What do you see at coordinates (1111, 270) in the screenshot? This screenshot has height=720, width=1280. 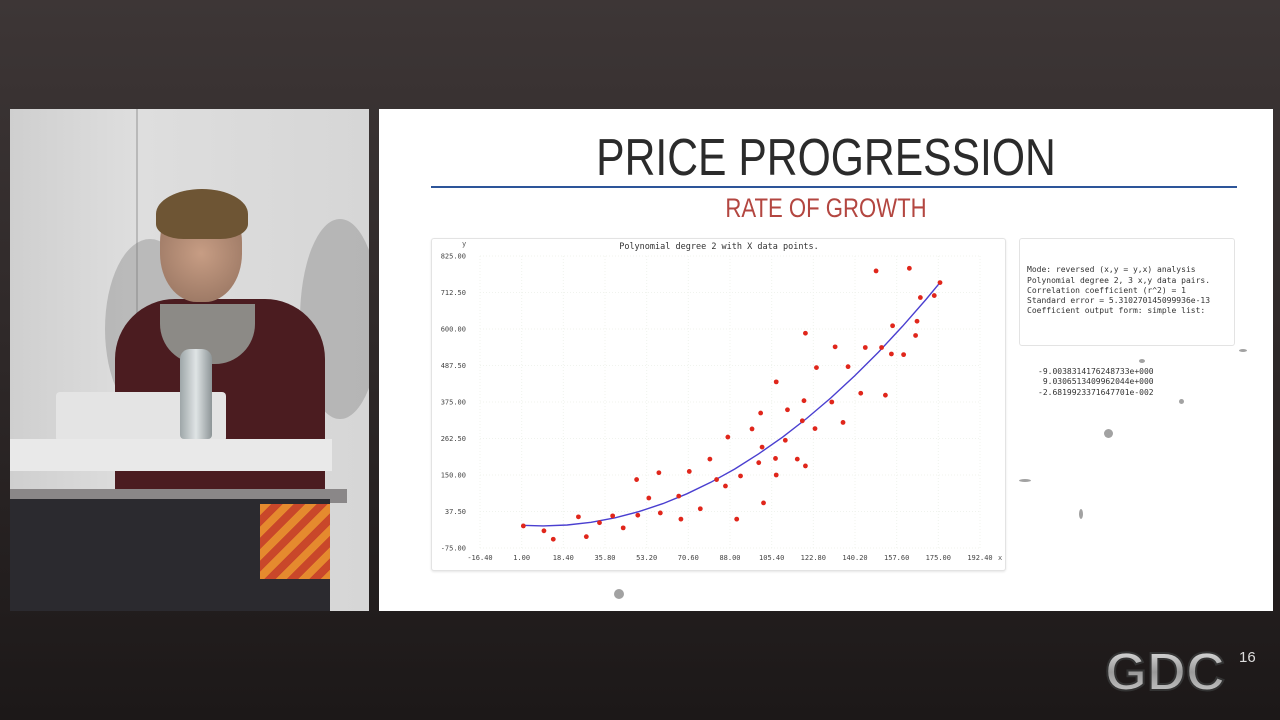 I see `info-line: Mode: reversed (x,y = y,x) analysis` at bounding box center [1111, 270].